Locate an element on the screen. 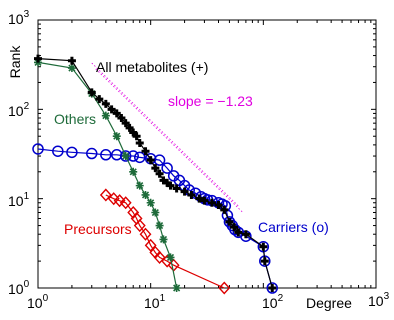  x-tick-label: 10⁰ is located at coordinates (38, 302).